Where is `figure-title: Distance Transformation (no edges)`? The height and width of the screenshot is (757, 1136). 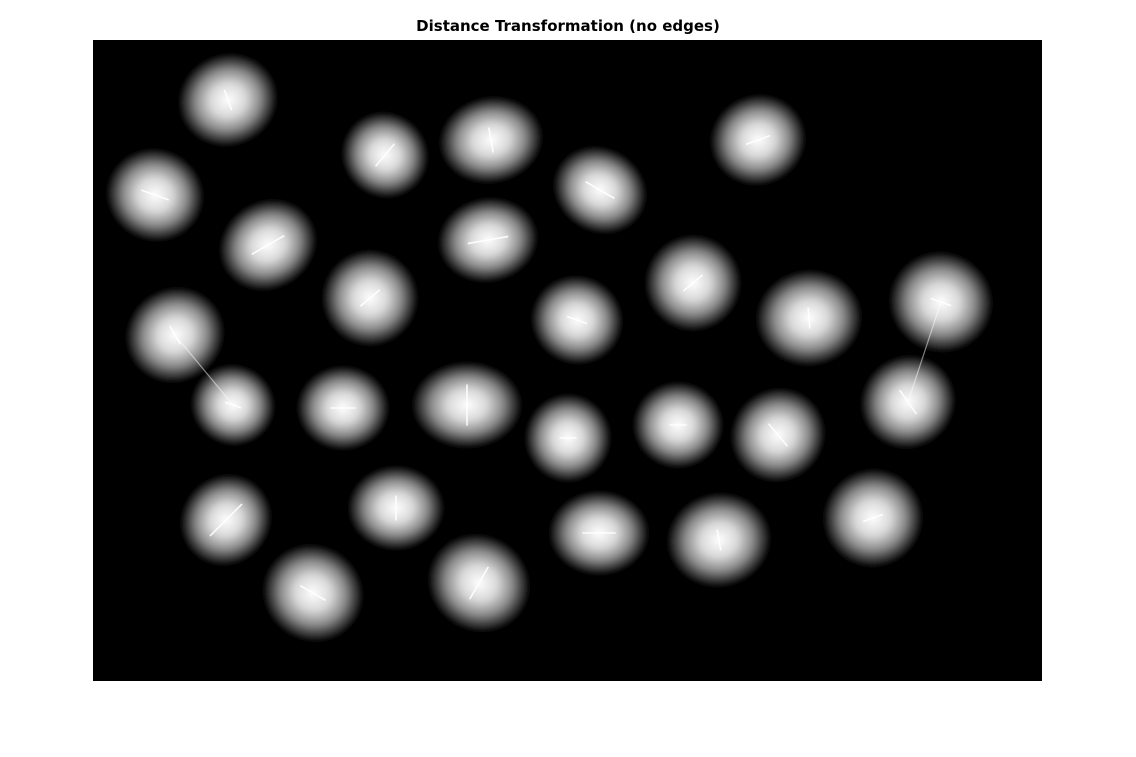 figure-title: Distance Transformation (no edges) is located at coordinates (568, 26).